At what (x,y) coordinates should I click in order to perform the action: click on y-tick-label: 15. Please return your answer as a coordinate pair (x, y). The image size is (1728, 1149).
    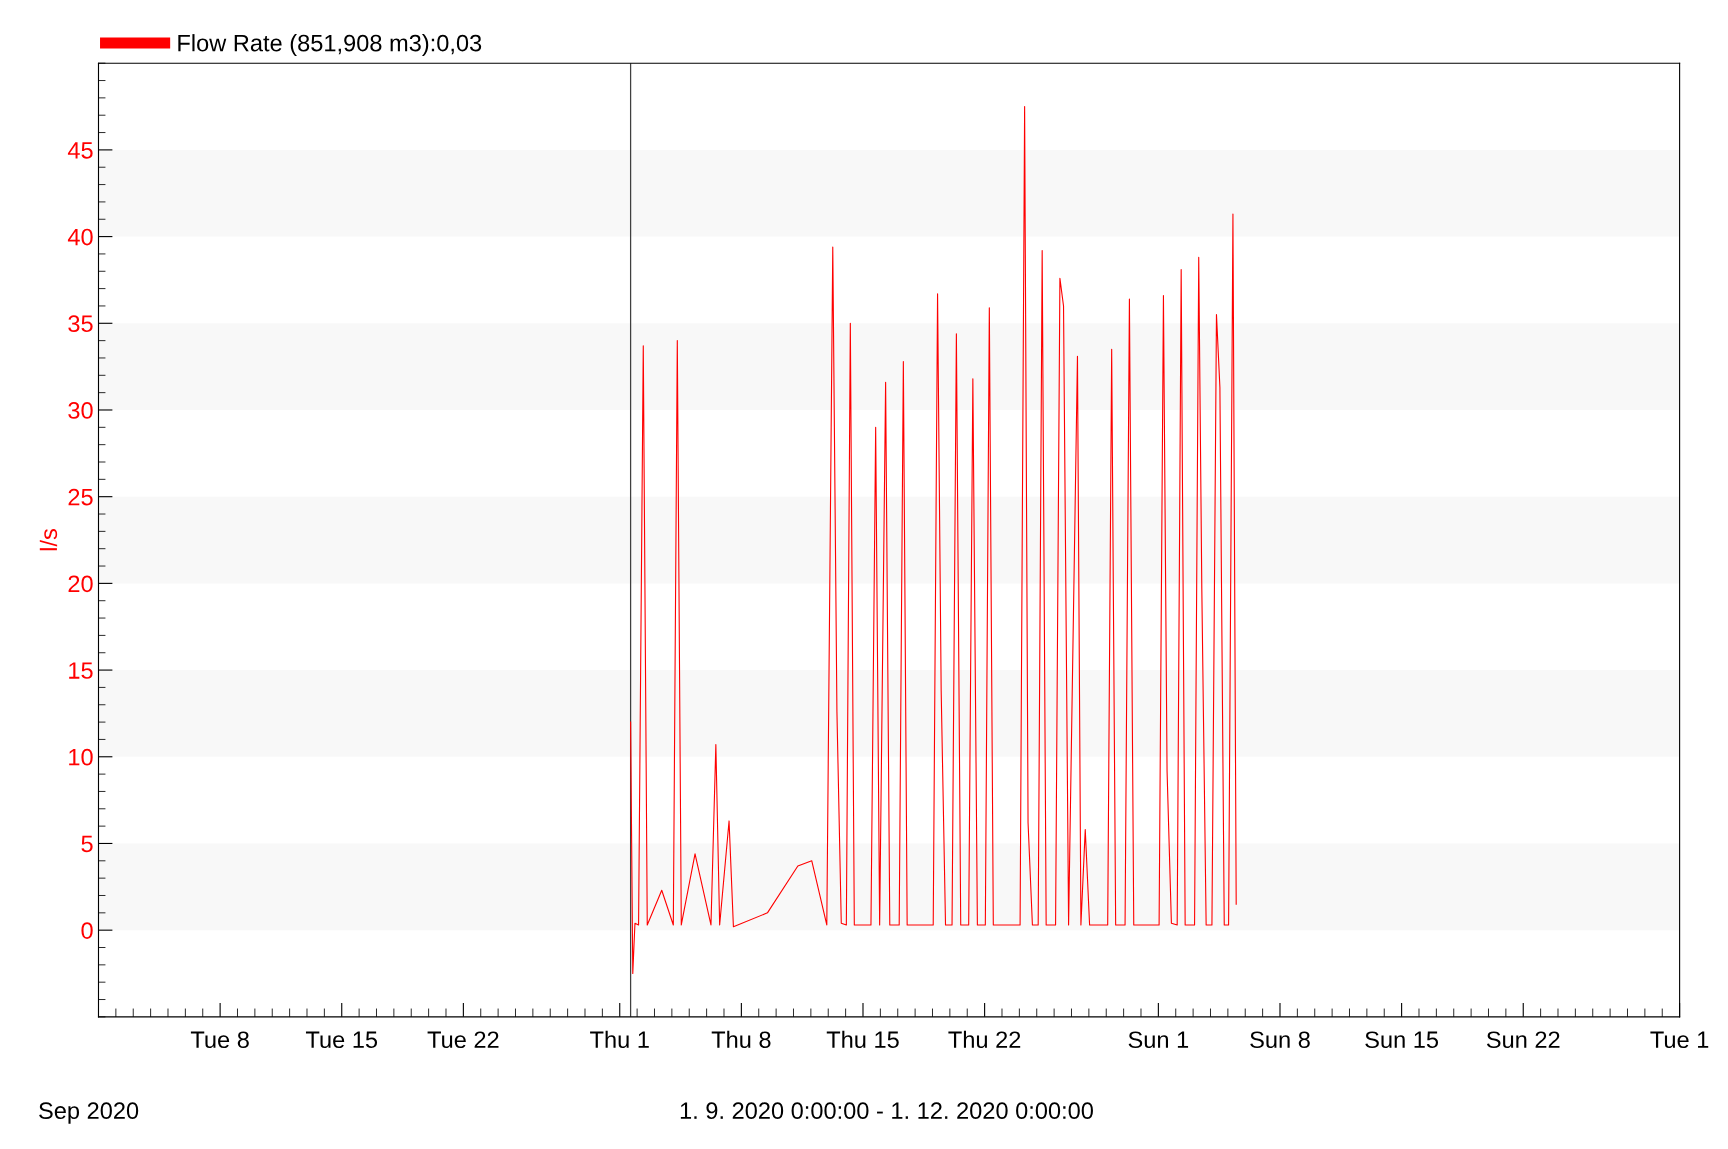
    Looking at the image, I should click on (81, 670).